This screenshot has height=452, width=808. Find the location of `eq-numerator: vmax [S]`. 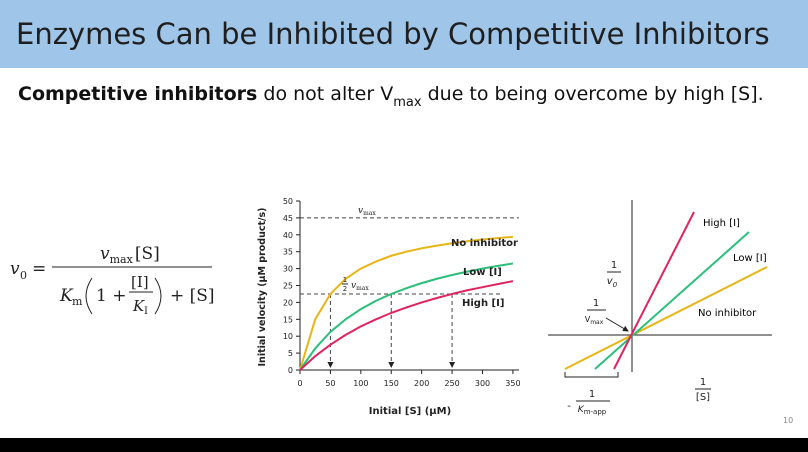

eq-numerator: vmax [S] is located at coordinates (130, 255).